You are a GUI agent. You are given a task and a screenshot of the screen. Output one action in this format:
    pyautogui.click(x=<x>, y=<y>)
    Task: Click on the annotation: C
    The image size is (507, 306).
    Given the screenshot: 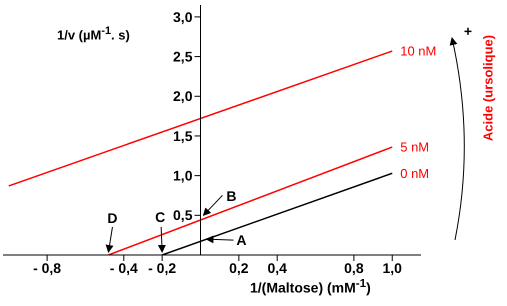 What is the action you would take?
    pyautogui.click(x=160, y=216)
    